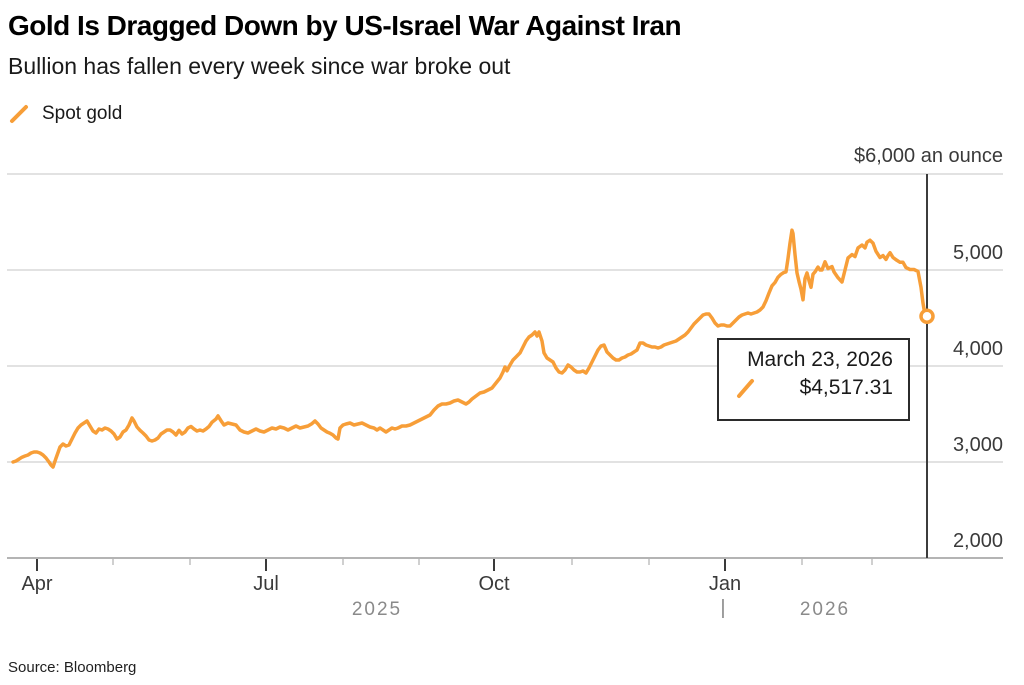  Describe the element at coordinates (927, 316) in the screenshot. I see `end-point-marker` at that location.